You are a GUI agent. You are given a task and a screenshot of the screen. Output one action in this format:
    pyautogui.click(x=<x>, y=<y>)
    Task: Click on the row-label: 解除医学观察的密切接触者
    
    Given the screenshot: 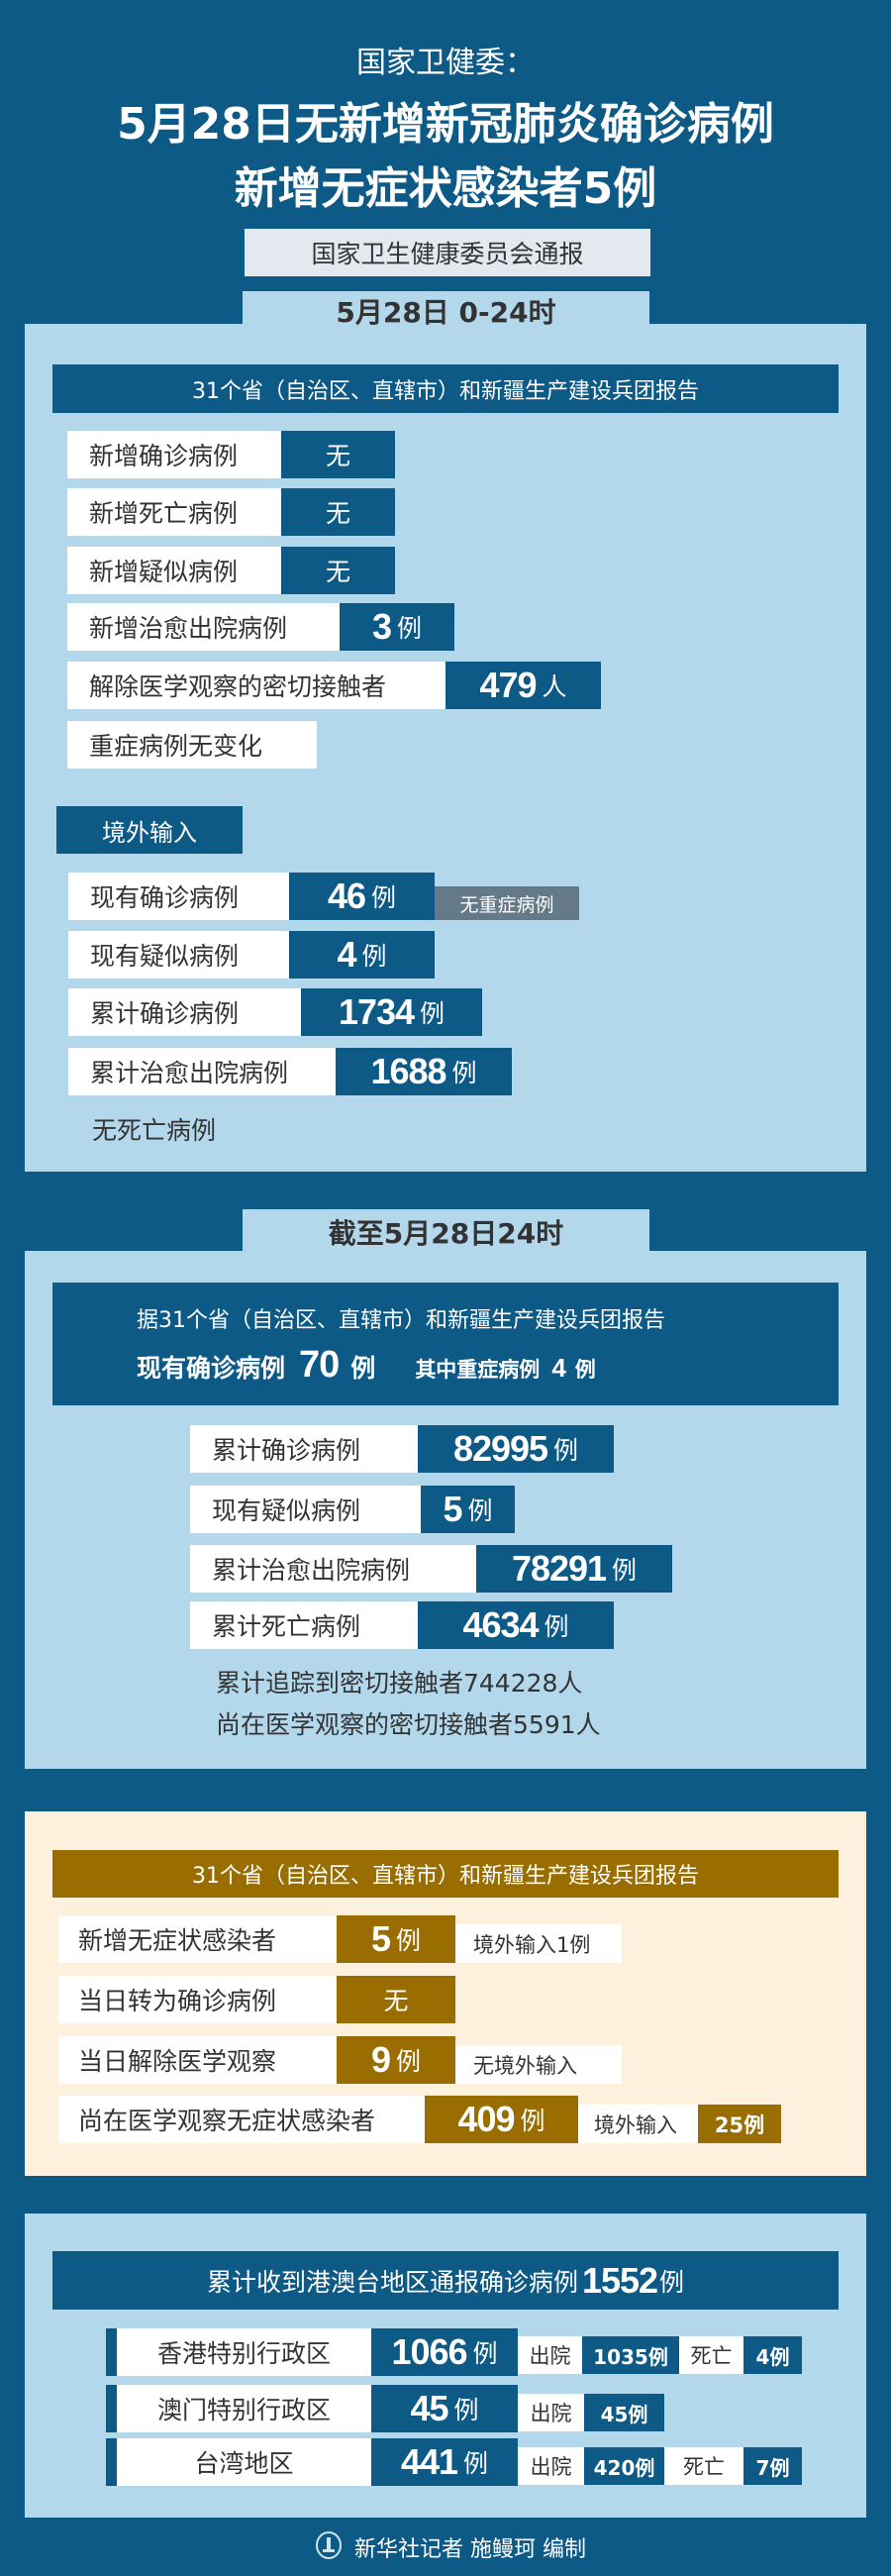 What is the action you would take?
    pyautogui.click(x=256, y=685)
    